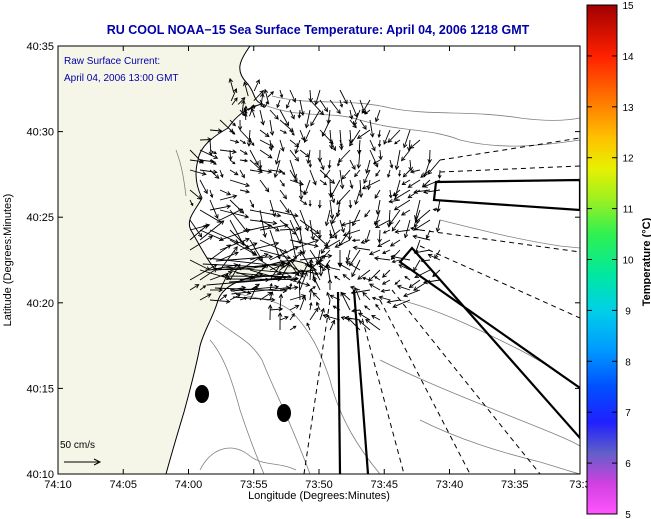 This screenshot has height=519, width=651. Describe the element at coordinates (628, 464) in the screenshot. I see `colorbar-tick-label: 6` at that location.